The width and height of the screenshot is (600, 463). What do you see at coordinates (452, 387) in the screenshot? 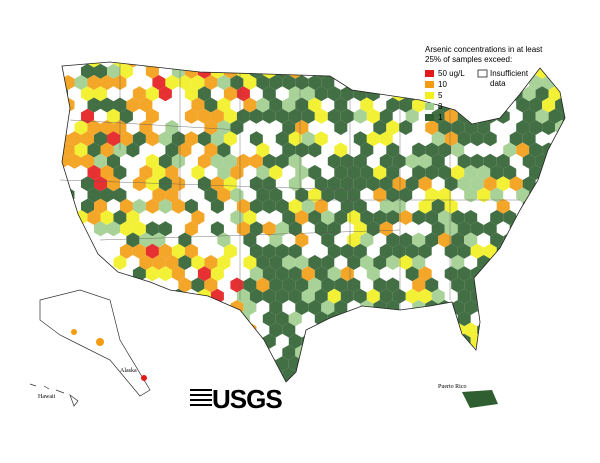
I see `place-label: Puerto Rico` at bounding box center [452, 387].